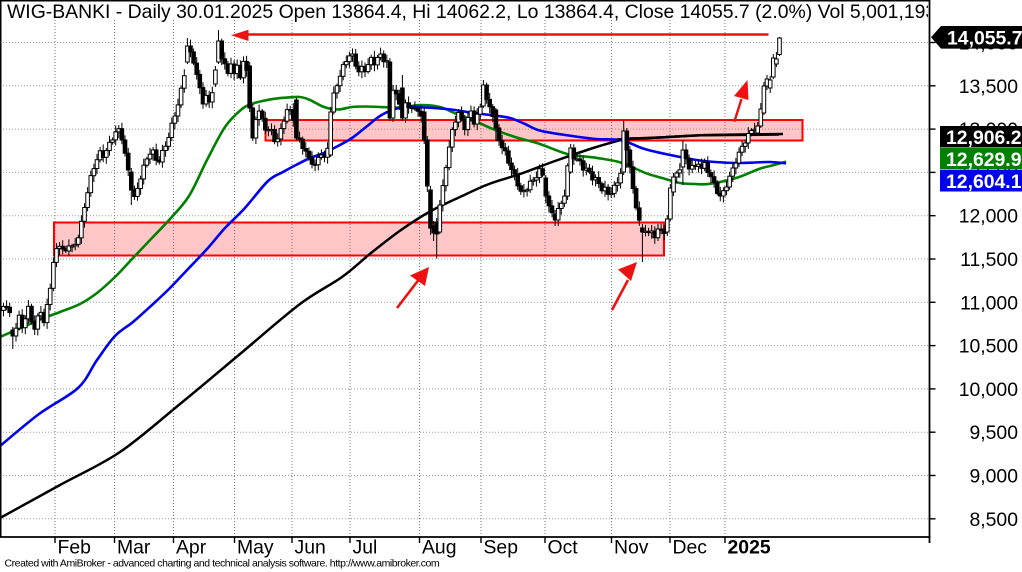 The height and width of the screenshot is (572, 1022). What do you see at coordinates (191, 548) in the screenshot?
I see `svg-text: Apr` at bounding box center [191, 548].